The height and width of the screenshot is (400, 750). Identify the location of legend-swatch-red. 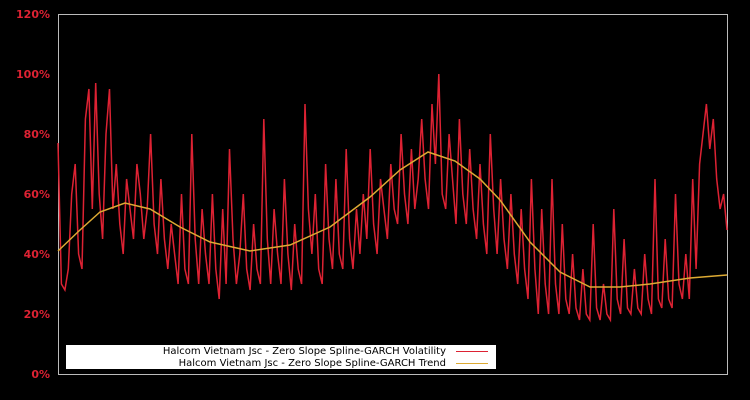
(472, 351).